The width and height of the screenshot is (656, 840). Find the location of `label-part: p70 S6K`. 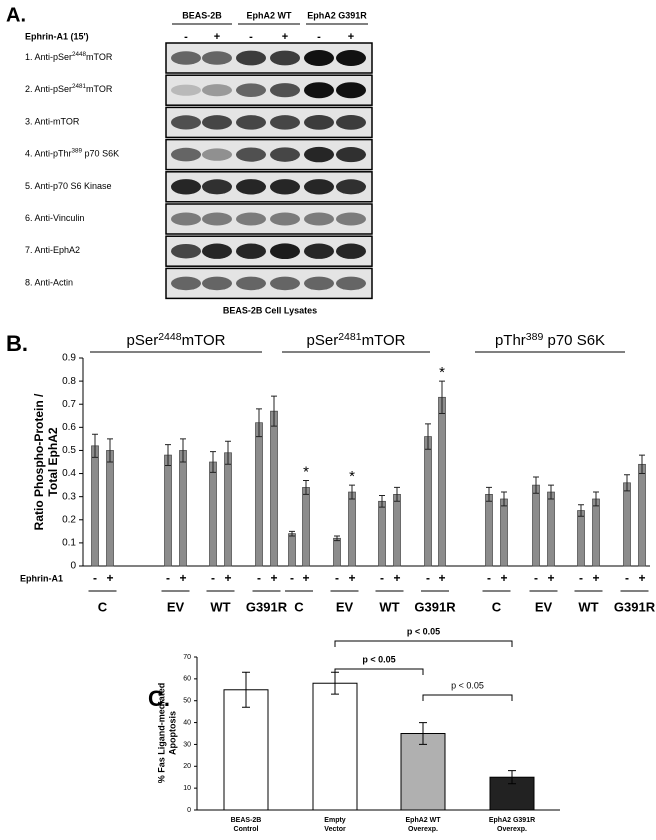

label-part: p70 S6K is located at coordinates (100, 154).